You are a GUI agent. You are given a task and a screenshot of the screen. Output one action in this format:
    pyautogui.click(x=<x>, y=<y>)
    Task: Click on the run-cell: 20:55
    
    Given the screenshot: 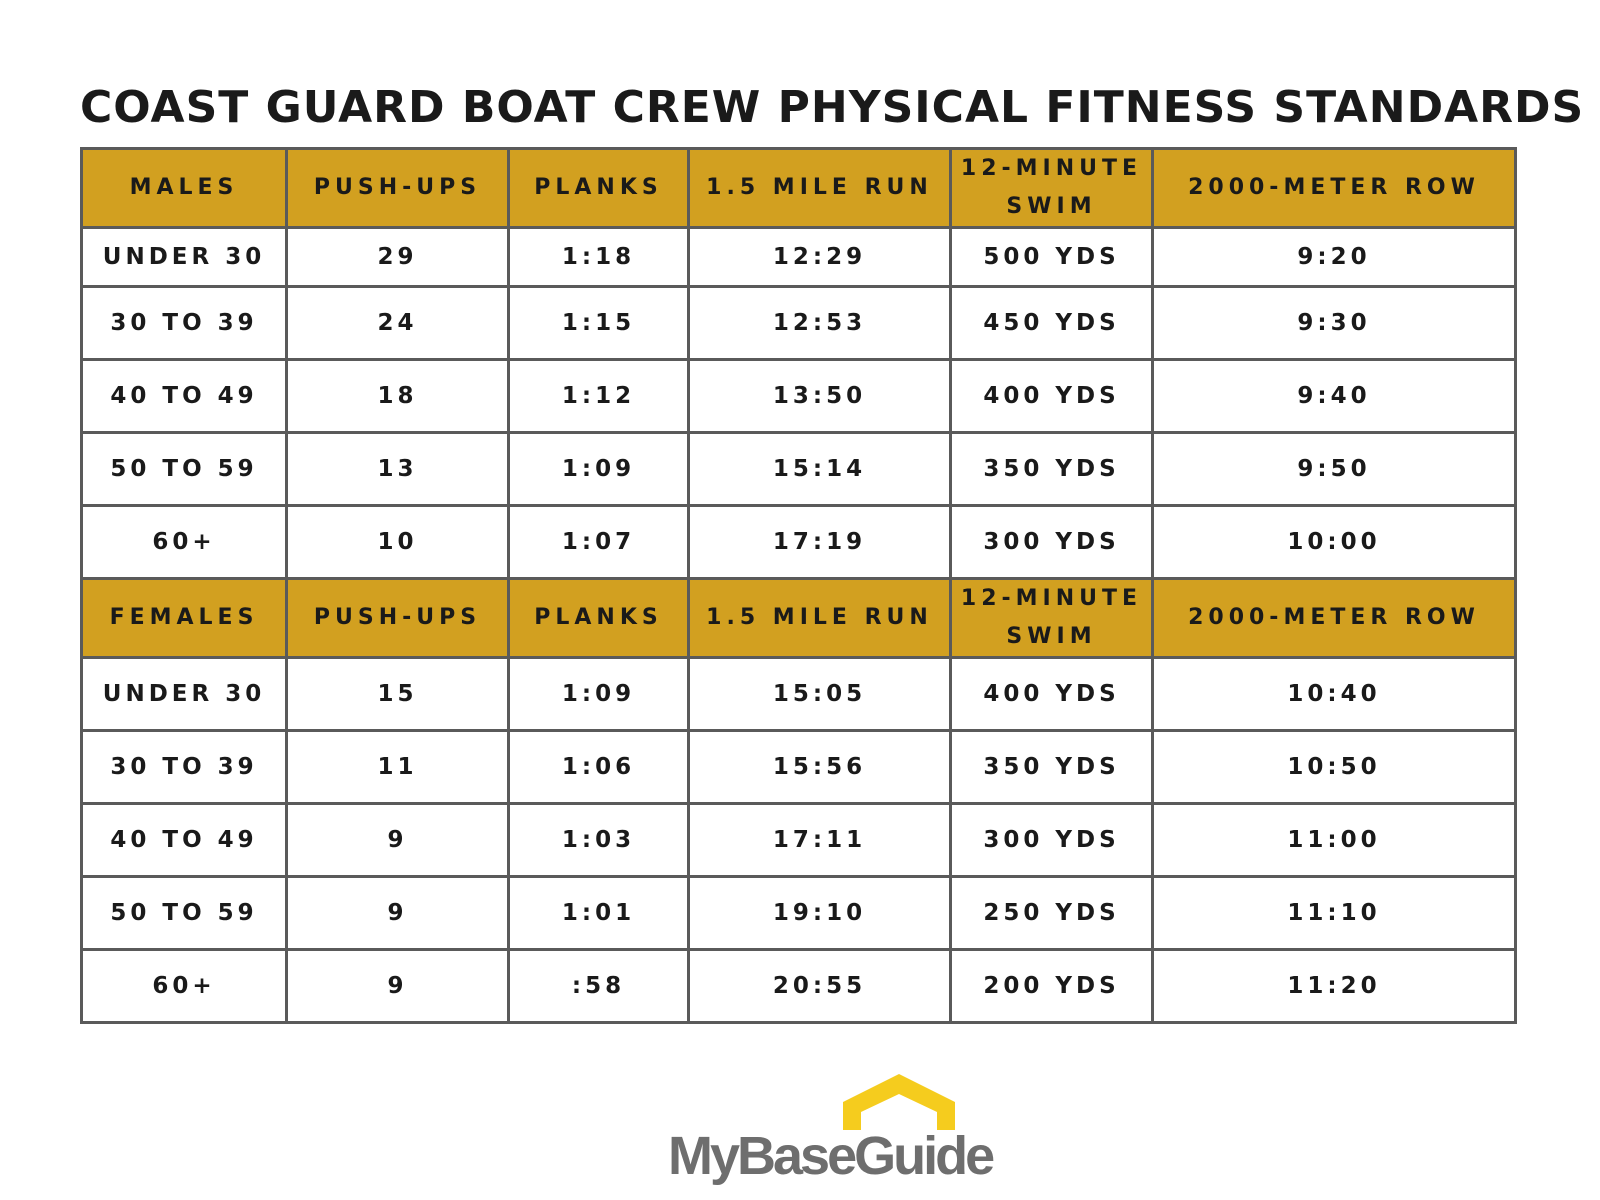 What is the action you would take?
    pyautogui.click(x=819, y=986)
    